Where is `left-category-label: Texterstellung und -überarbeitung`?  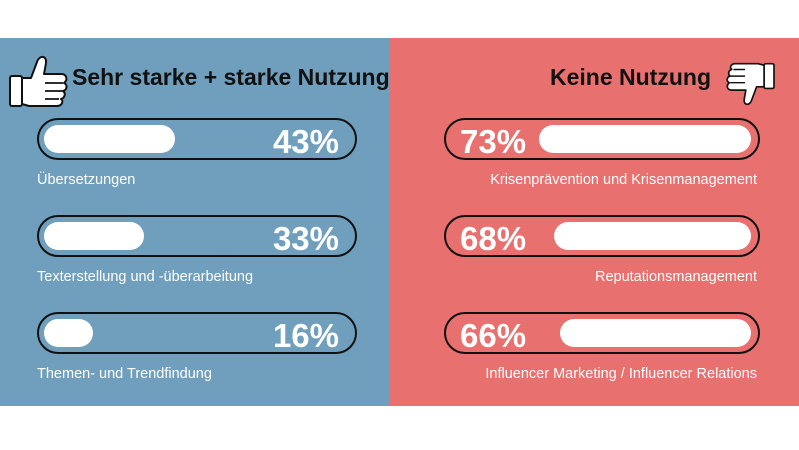
left-category-label: Texterstellung und -überarbeitung is located at coordinates (145, 277).